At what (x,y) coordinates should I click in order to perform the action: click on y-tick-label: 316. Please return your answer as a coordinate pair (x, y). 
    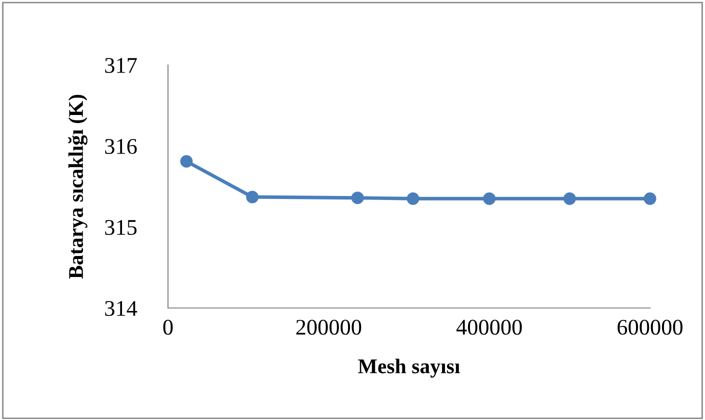
    Looking at the image, I should click on (121, 146).